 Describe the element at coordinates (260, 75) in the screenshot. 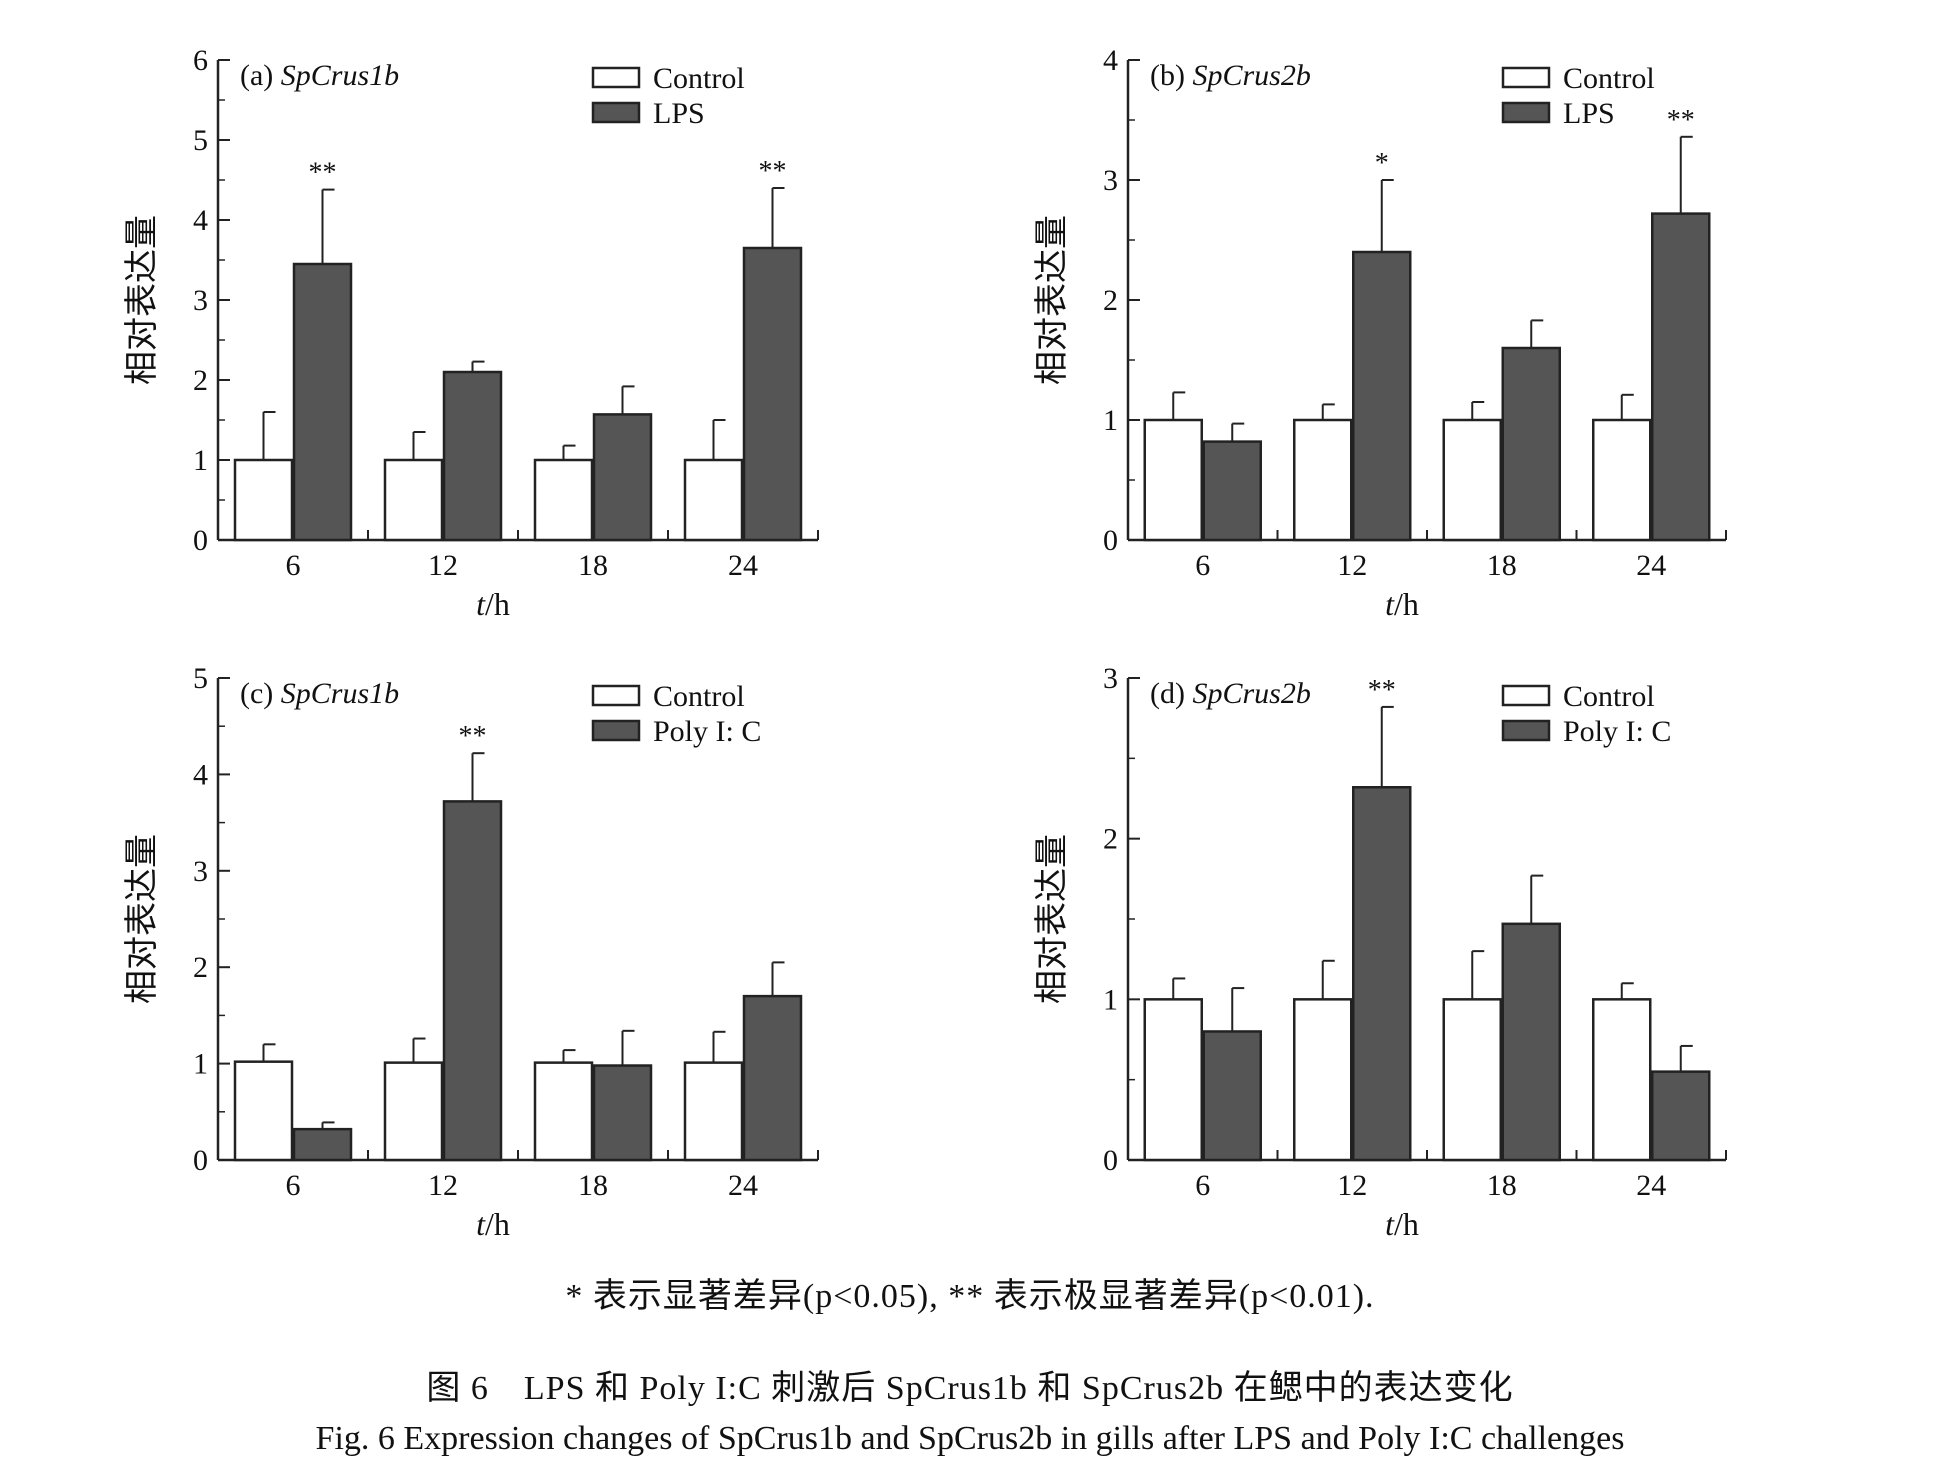

I see `panel-letter: (a)` at that location.